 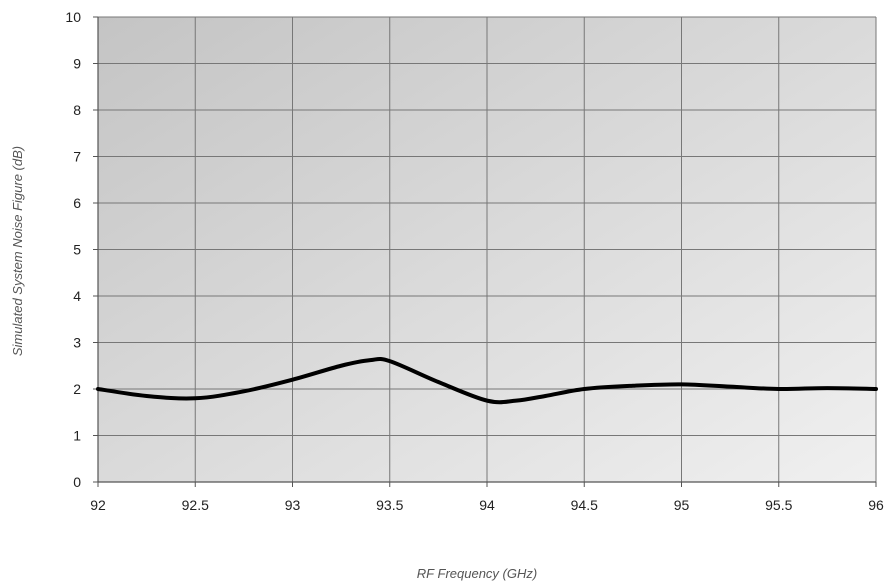 What do you see at coordinates (77, 157) in the screenshot?
I see `y-tick-label: 7` at bounding box center [77, 157].